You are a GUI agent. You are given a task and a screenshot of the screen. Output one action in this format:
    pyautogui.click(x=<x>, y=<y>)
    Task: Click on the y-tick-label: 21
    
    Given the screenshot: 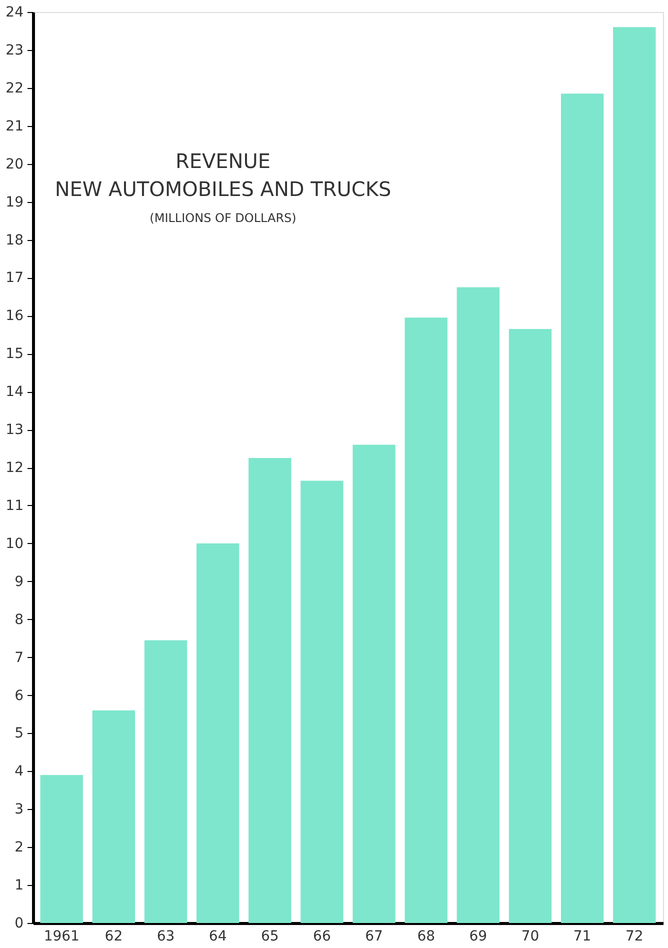 What is the action you would take?
    pyautogui.click(x=15, y=126)
    